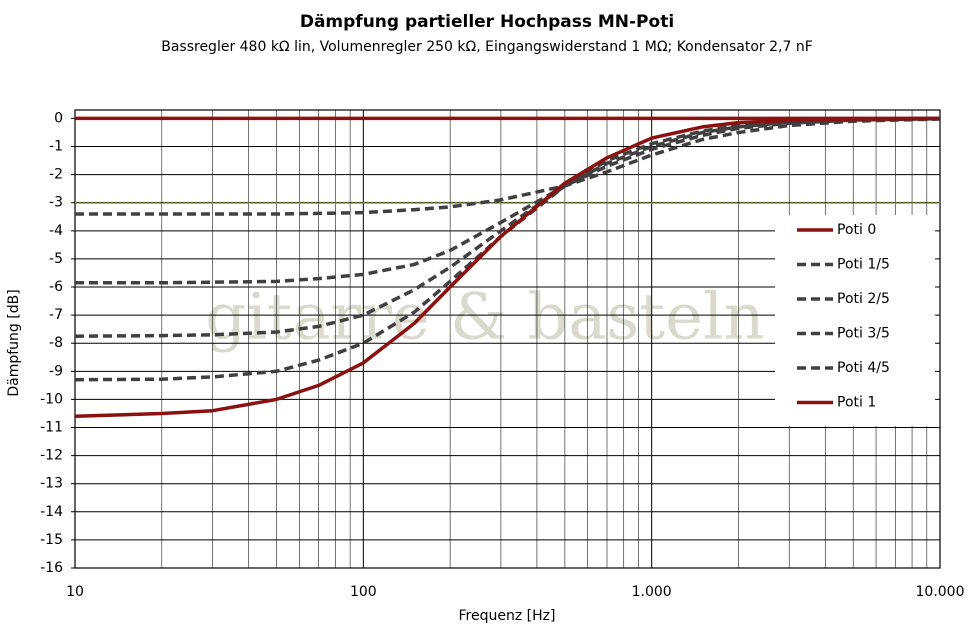 The image size is (975, 630). Describe the element at coordinates (51, 512) in the screenshot. I see `y-tick-label: -14` at that location.